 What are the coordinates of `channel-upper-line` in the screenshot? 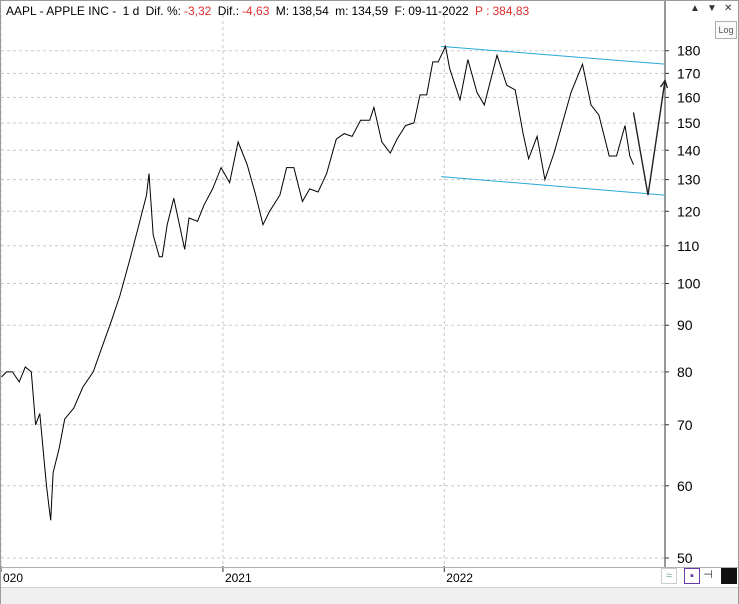 It's located at (553, 55).